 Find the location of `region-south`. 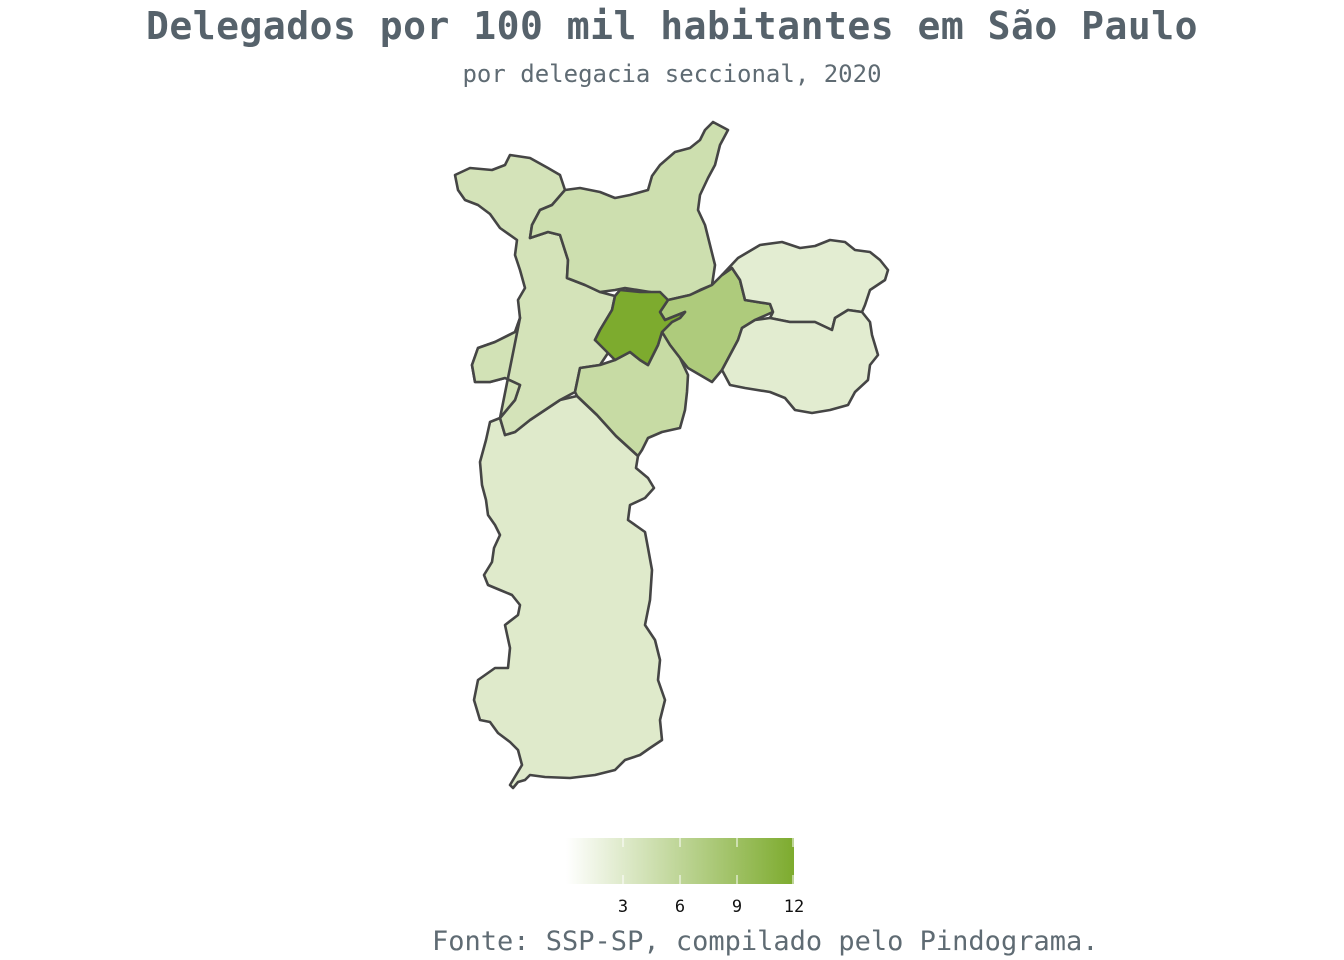

region-south is located at coordinates (569, 592).